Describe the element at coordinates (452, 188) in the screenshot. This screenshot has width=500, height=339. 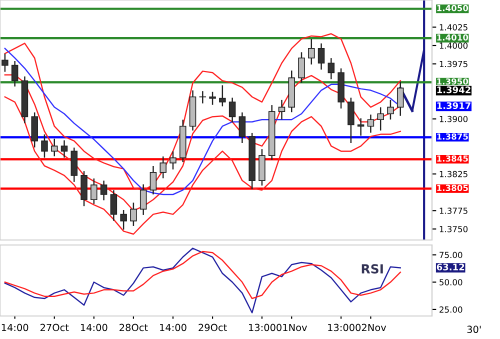
I see `ref-line-label: 1.3805` at that location.